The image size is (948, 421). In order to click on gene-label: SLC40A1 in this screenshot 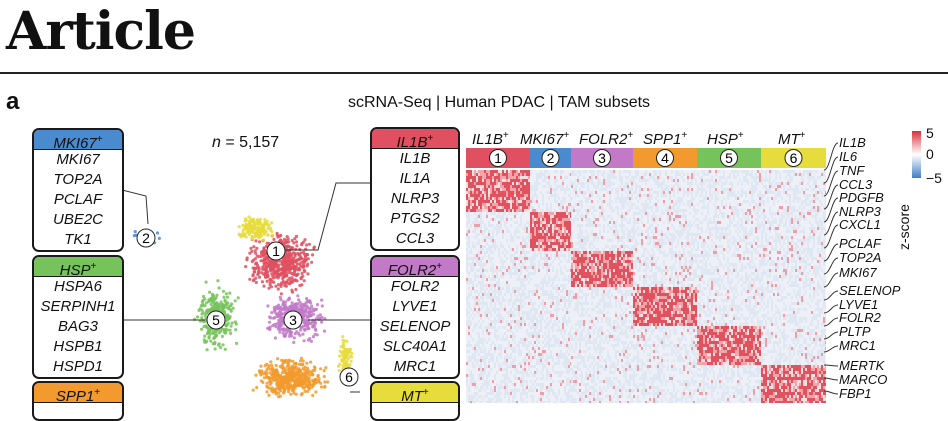, I will do `click(415, 347)`.